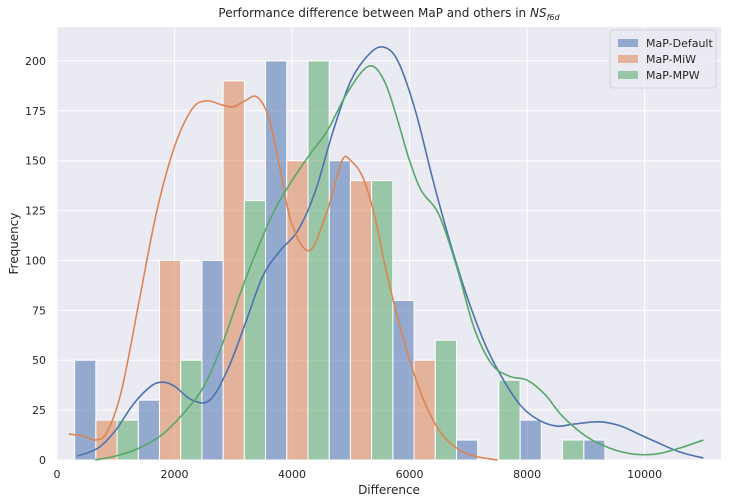 This screenshot has width=731, height=503. What do you see at coordinates (39, 360) in the screenshot?
I see `y-tick-label: 50` at bounding box center [39, 360].